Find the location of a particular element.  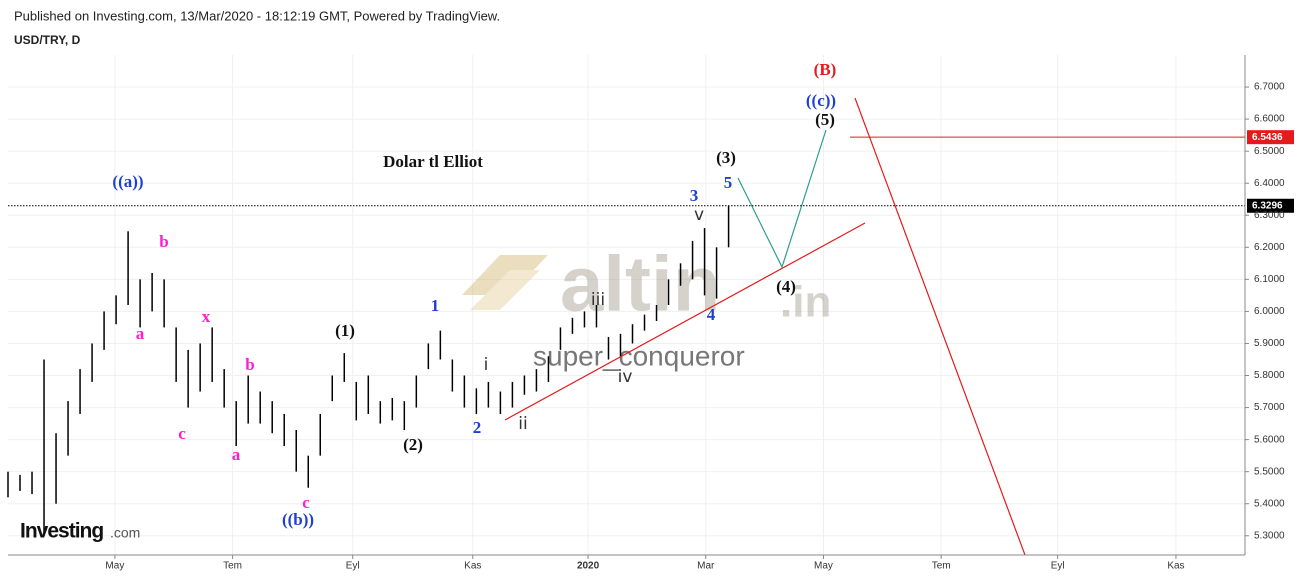

y-tick-label: 6.6000 is located at coordinates (1269, 119).